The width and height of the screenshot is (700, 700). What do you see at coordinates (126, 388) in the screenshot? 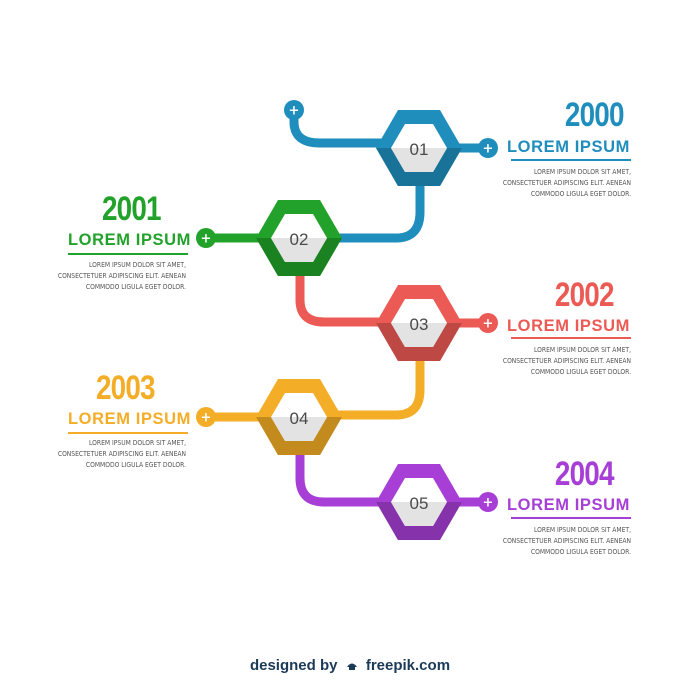
I see `year-label-2003: 2003` at bounding box center [126, 388].